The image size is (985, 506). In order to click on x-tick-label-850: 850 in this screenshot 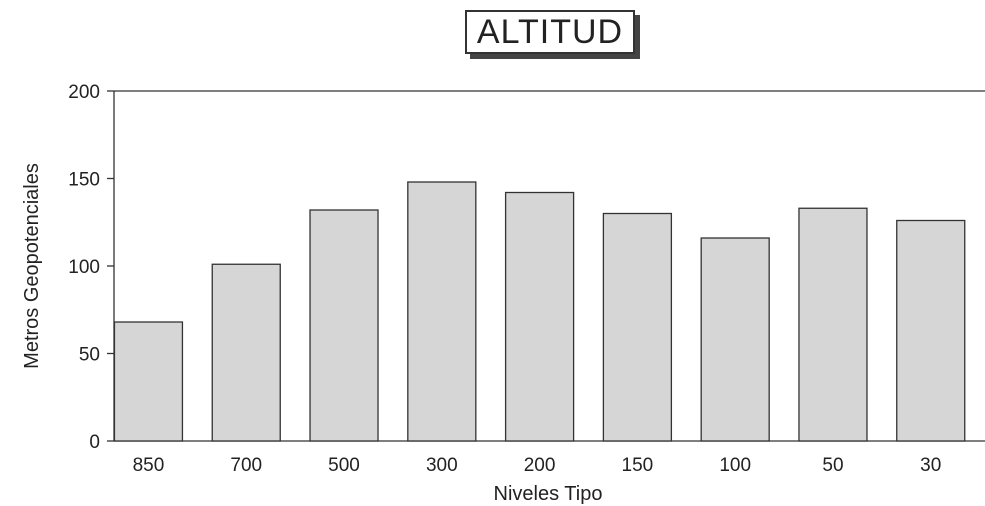, I will do `click(149, 465)`.